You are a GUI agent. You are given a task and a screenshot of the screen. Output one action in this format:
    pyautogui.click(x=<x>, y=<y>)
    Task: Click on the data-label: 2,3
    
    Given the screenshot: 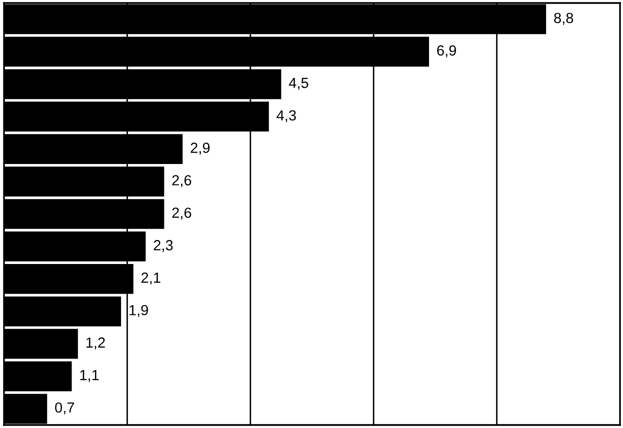 What is the action you would take?
    pyautogui.click(x=163, y=246)
    